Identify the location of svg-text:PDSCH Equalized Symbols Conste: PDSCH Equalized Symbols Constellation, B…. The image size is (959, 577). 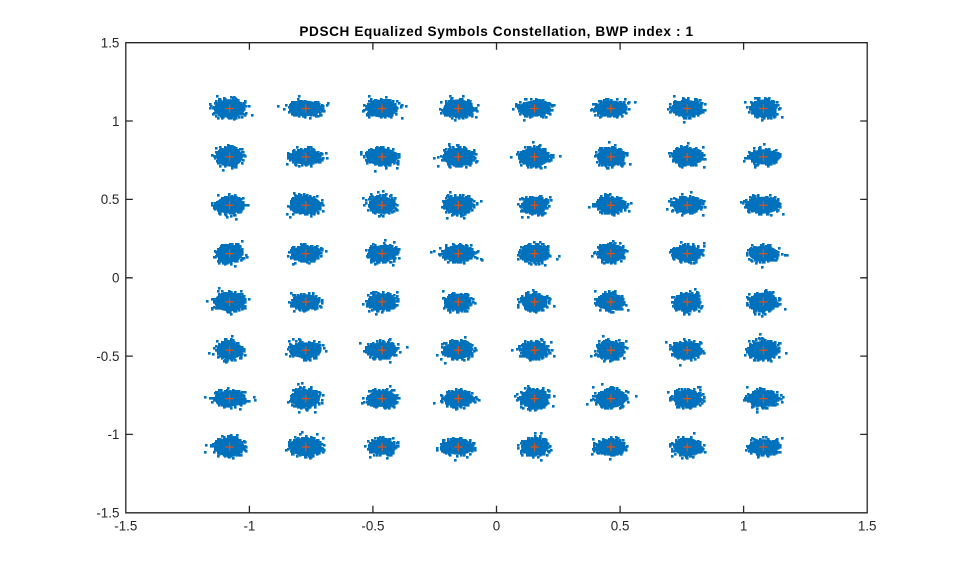
(496, 31).